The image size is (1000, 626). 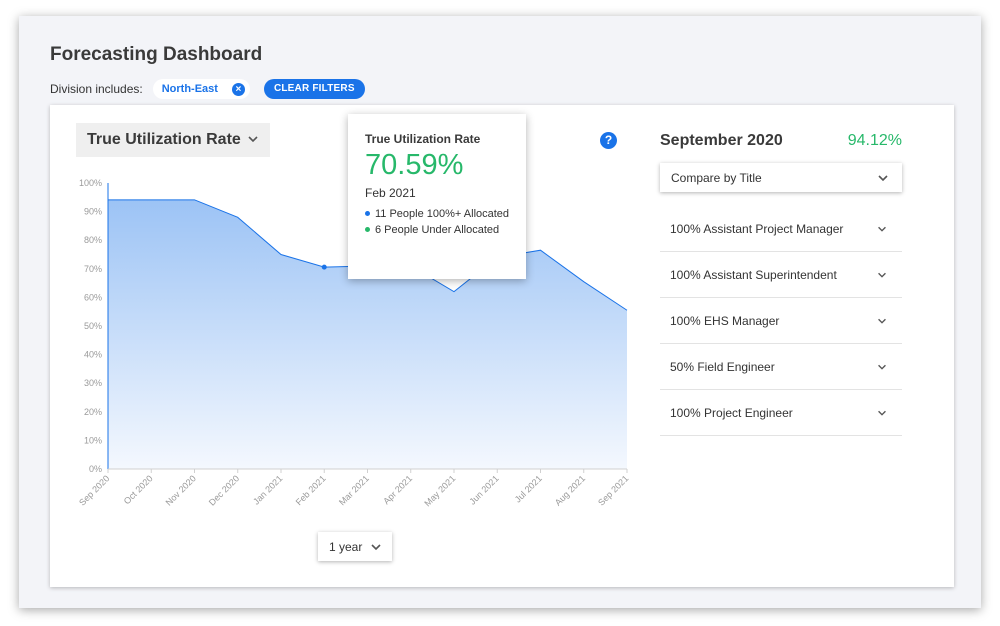 What do you see at coordinates (93, 326) in the screenshot?
I see `y-tick-label: 50%` at bounding box center [93, 326].